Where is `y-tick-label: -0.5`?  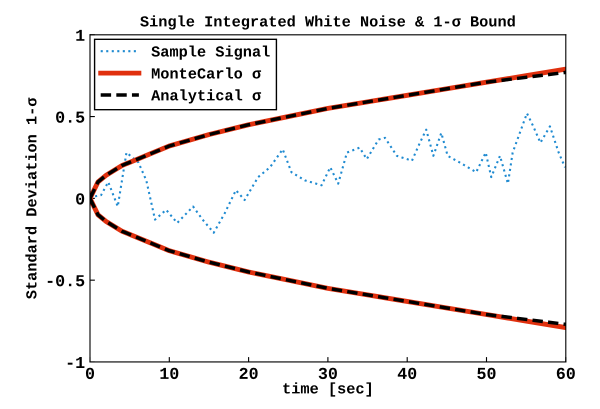
y-tick-label: -0.5 is located at coordinates (66, 280).